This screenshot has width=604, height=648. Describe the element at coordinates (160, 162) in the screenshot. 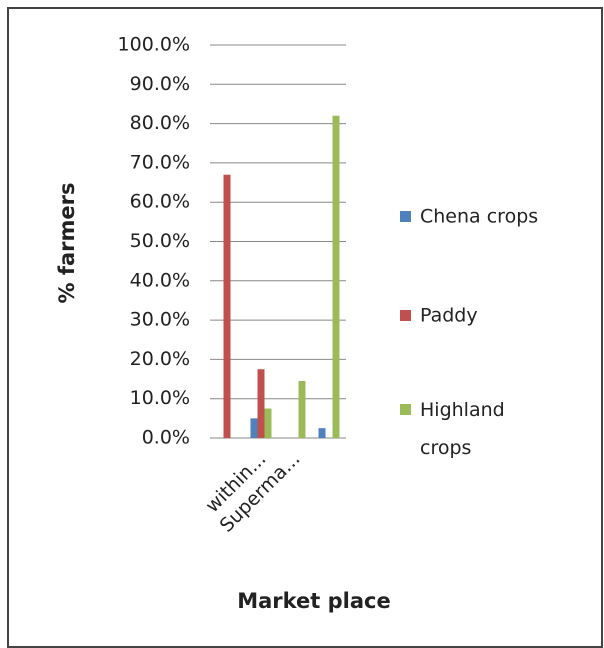

I see `y-tick-label: 70.0%` at that location.